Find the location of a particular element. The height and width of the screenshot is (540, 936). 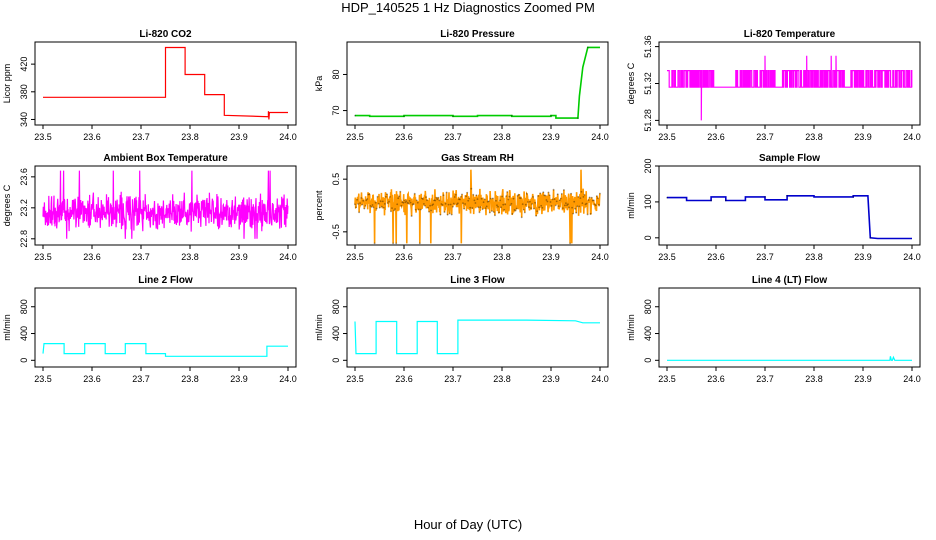

series-markers is located at coordinates (477, 216).